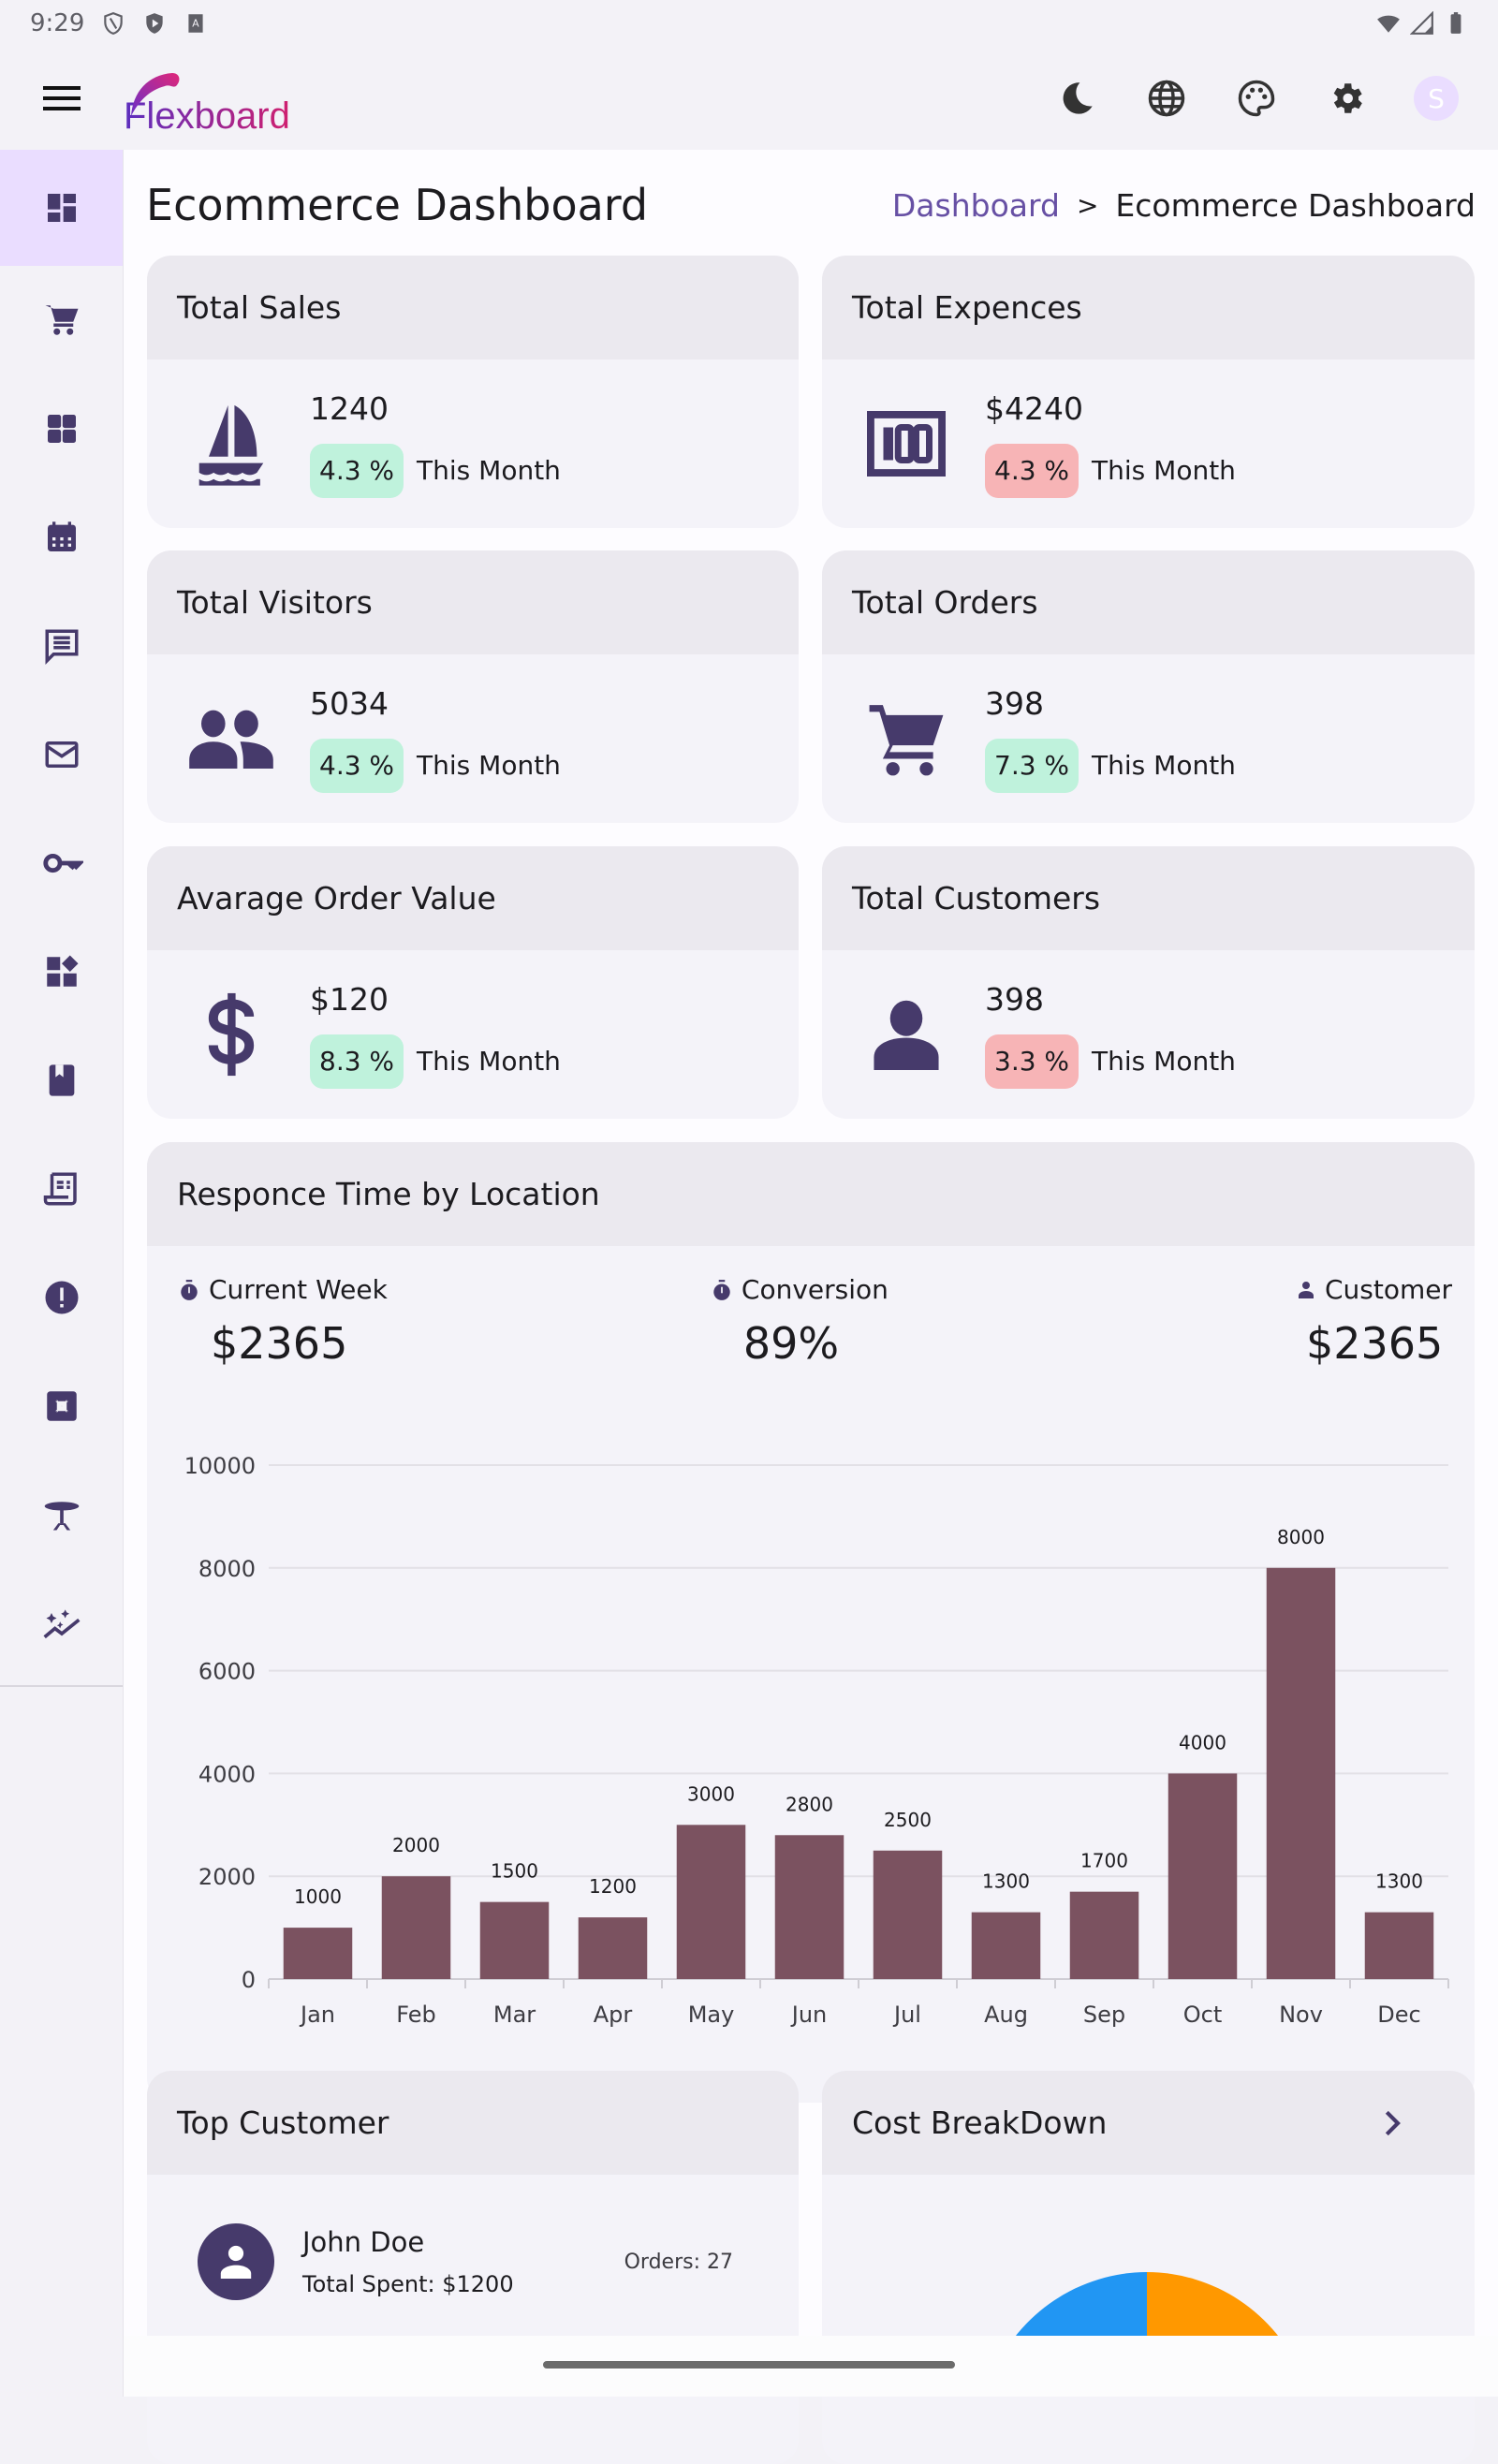  I want to click on receipt-icon, so click(60, 1189).